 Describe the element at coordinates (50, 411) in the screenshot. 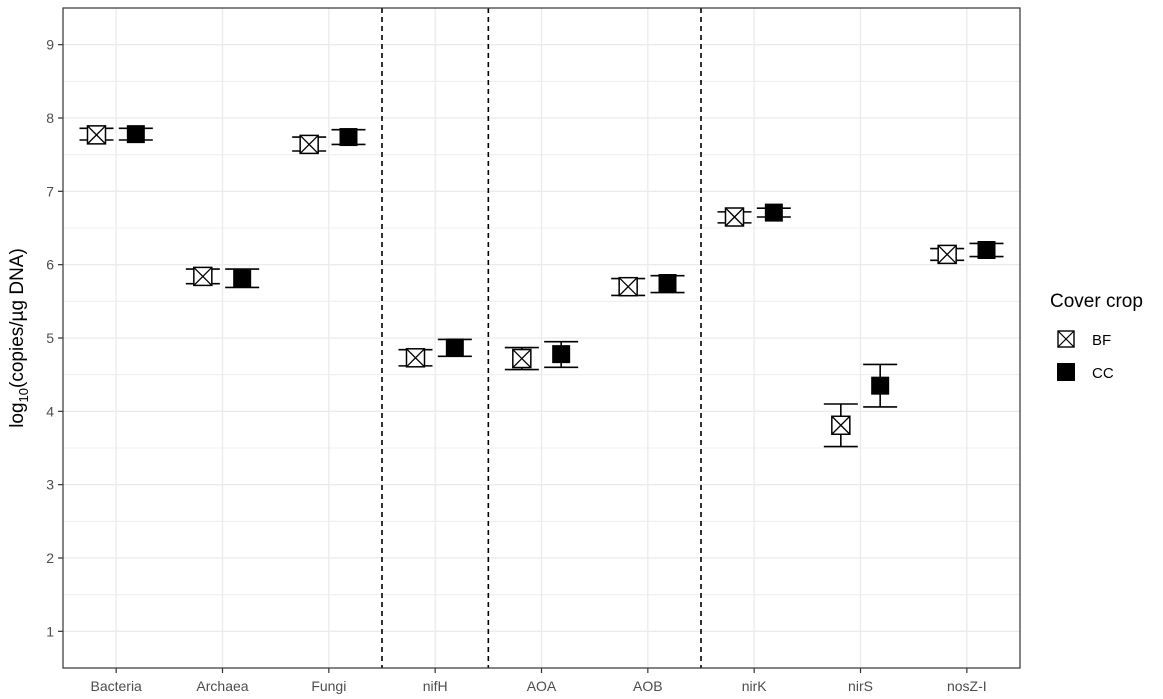

I see `y-tick-label: 4` at that location.